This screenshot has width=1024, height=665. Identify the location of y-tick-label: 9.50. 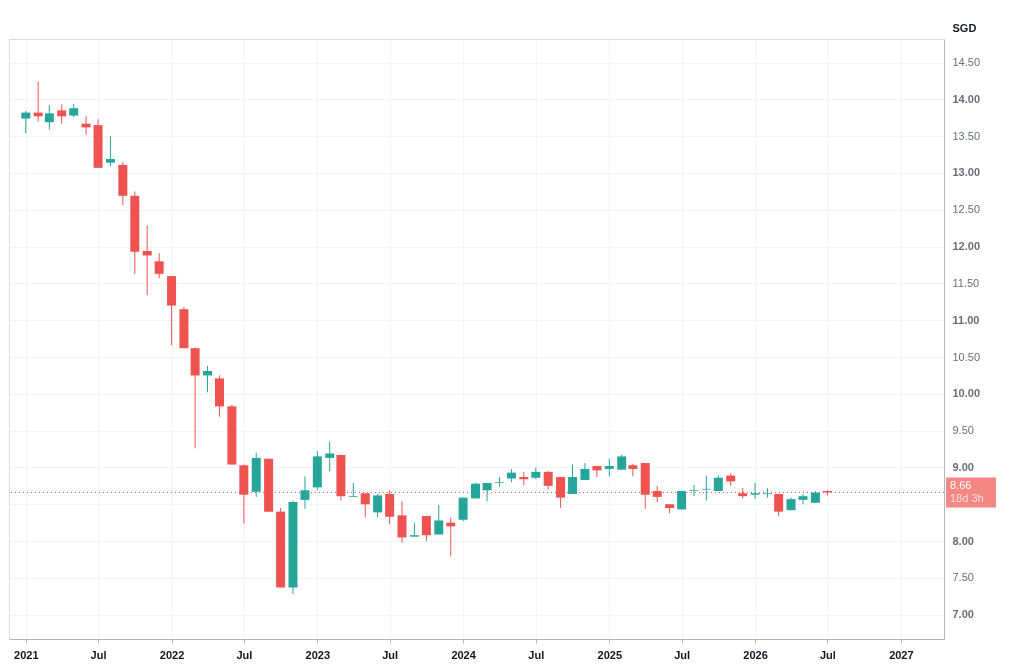
(963, 430).